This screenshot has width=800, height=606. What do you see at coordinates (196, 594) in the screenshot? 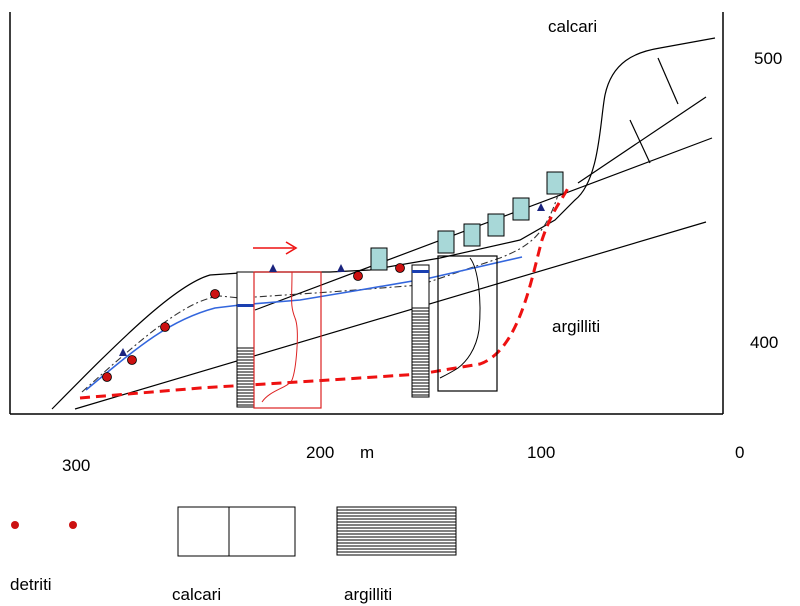
I see `legend-calcari: calcari` at bounding box center [196, 594].